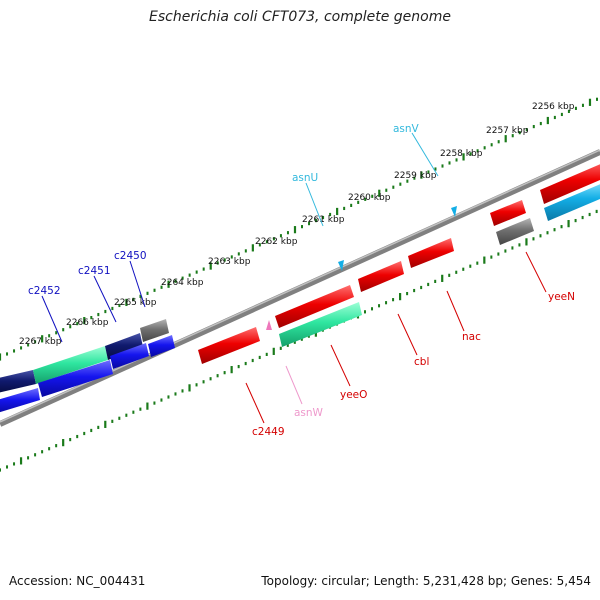 The height and width of the screenshot is (600, 600). I want to click on gene-arrow-yeeN-red, so click(508, 213).